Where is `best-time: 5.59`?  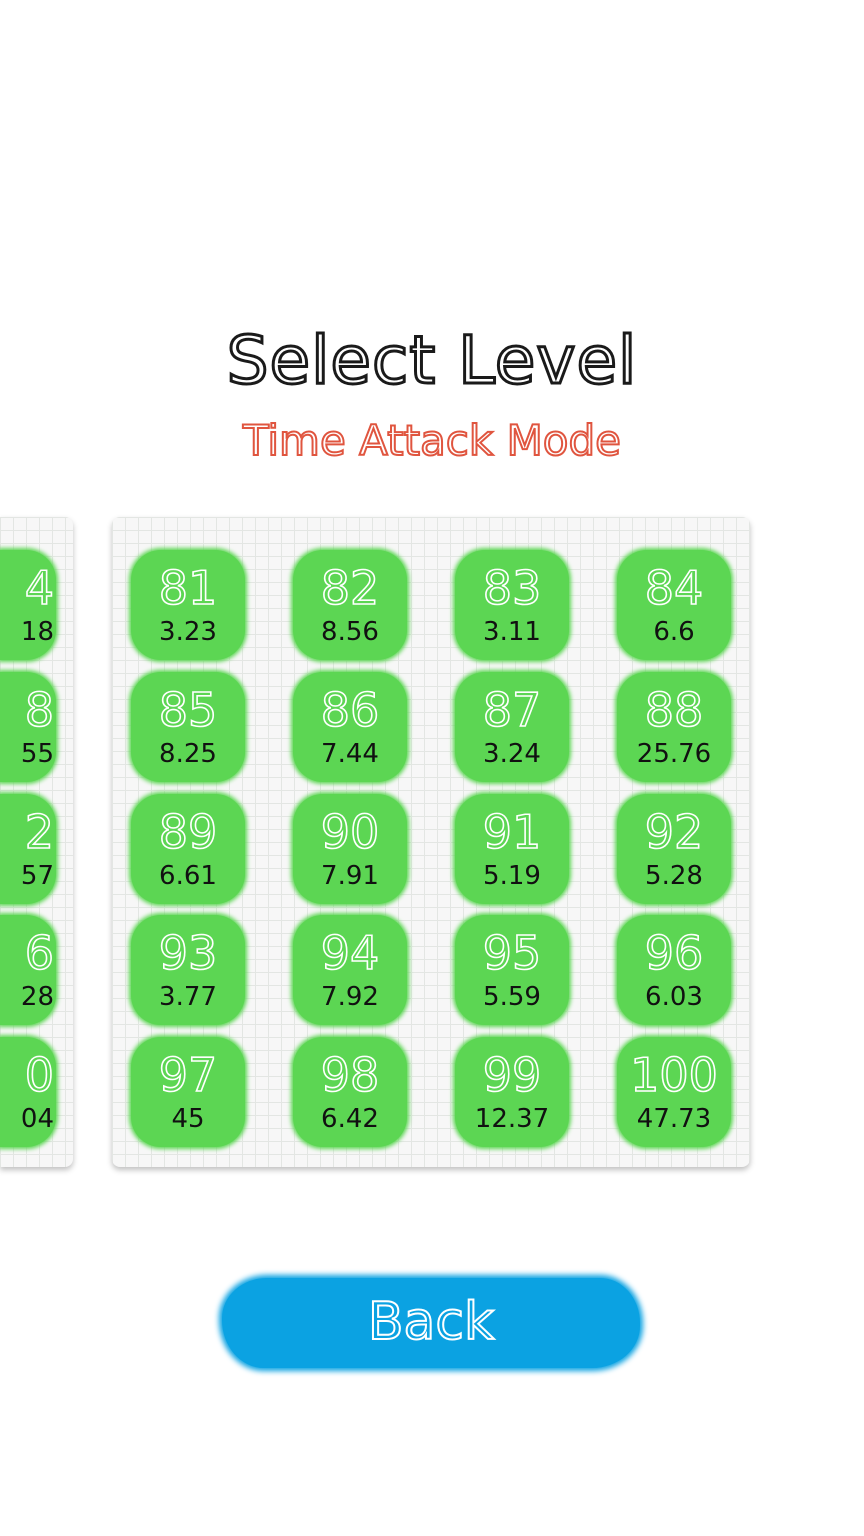 best-time: 5.59 is located at coordinates (512, 997).